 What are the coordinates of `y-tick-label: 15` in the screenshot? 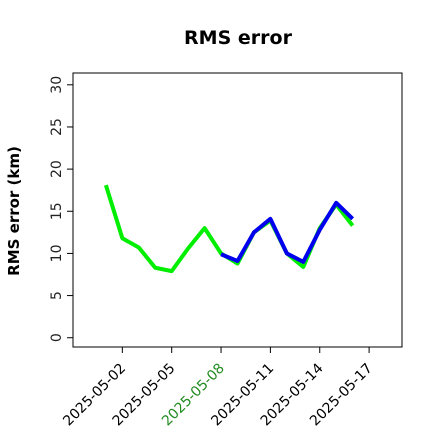 It's located at (57, 211).